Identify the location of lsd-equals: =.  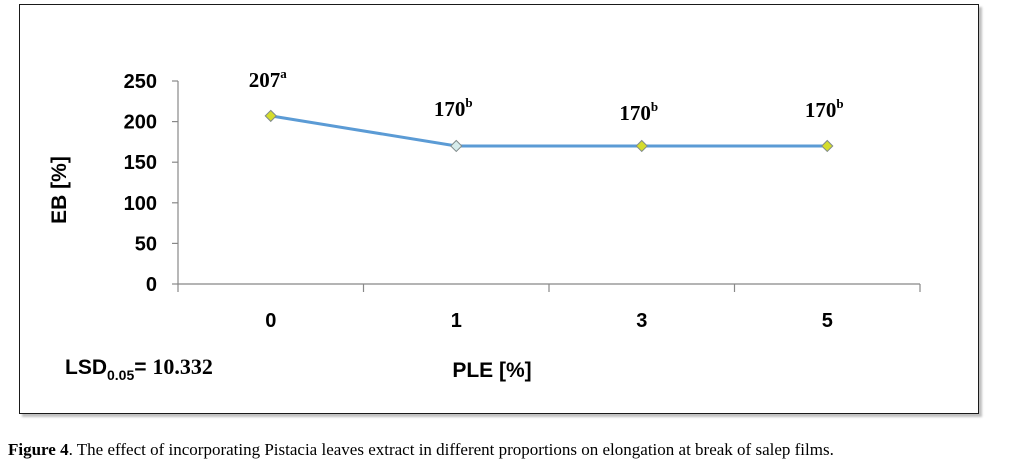
(140, 367).